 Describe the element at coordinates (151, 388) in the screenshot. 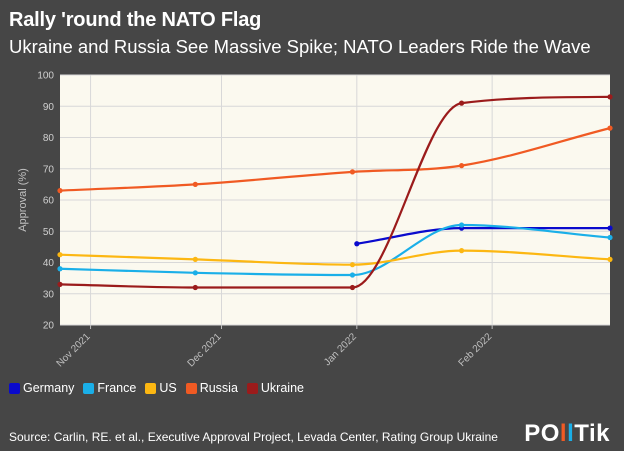

I see `legend-swatch-us` at that location.